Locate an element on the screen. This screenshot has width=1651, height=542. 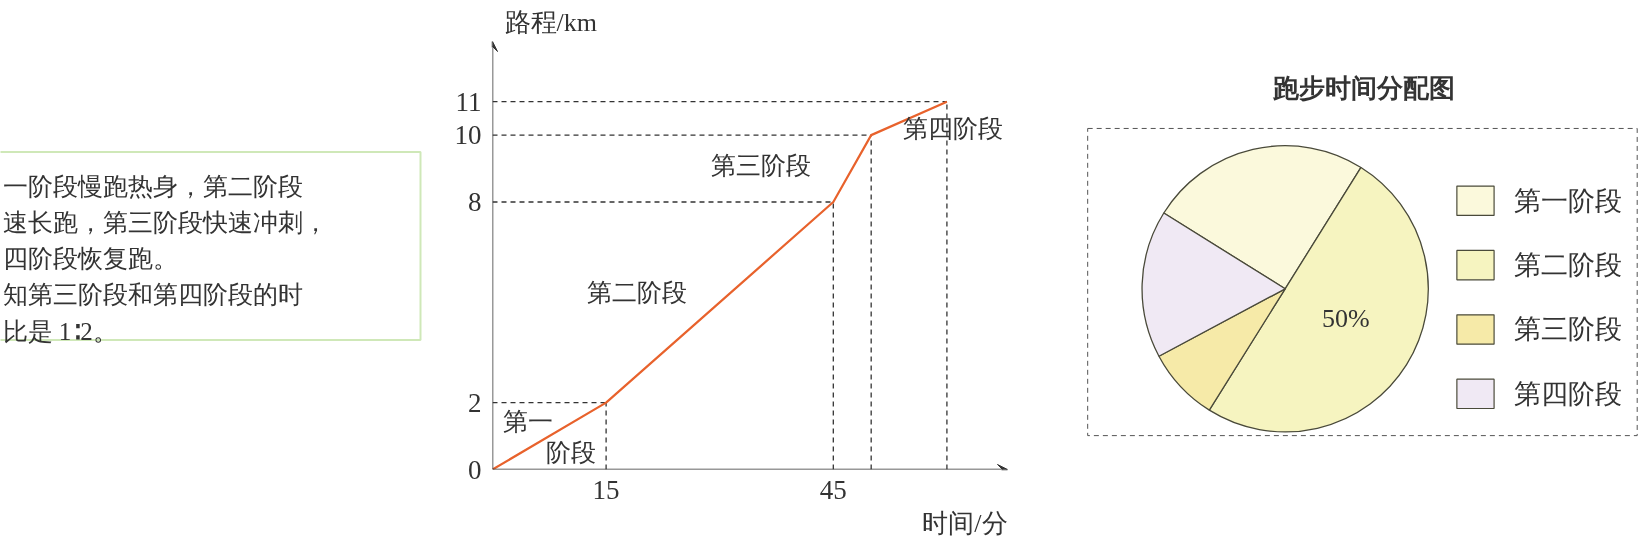
y-tick-label: 10 is located at coordinates (468, 135).